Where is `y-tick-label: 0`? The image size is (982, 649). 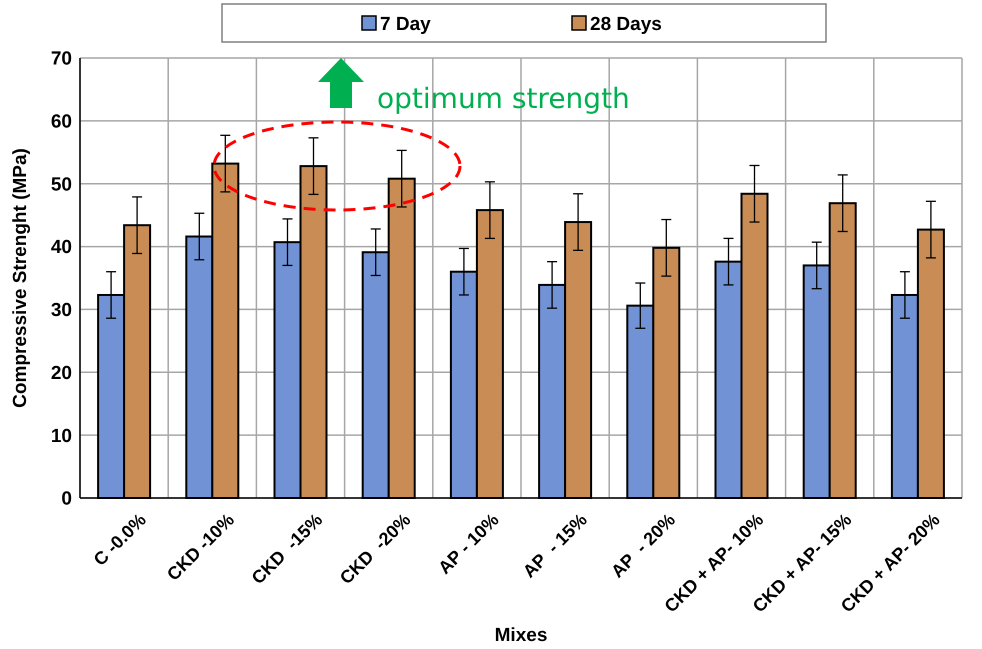 y-tick-label: 0 is located at coordinates (66, 499).